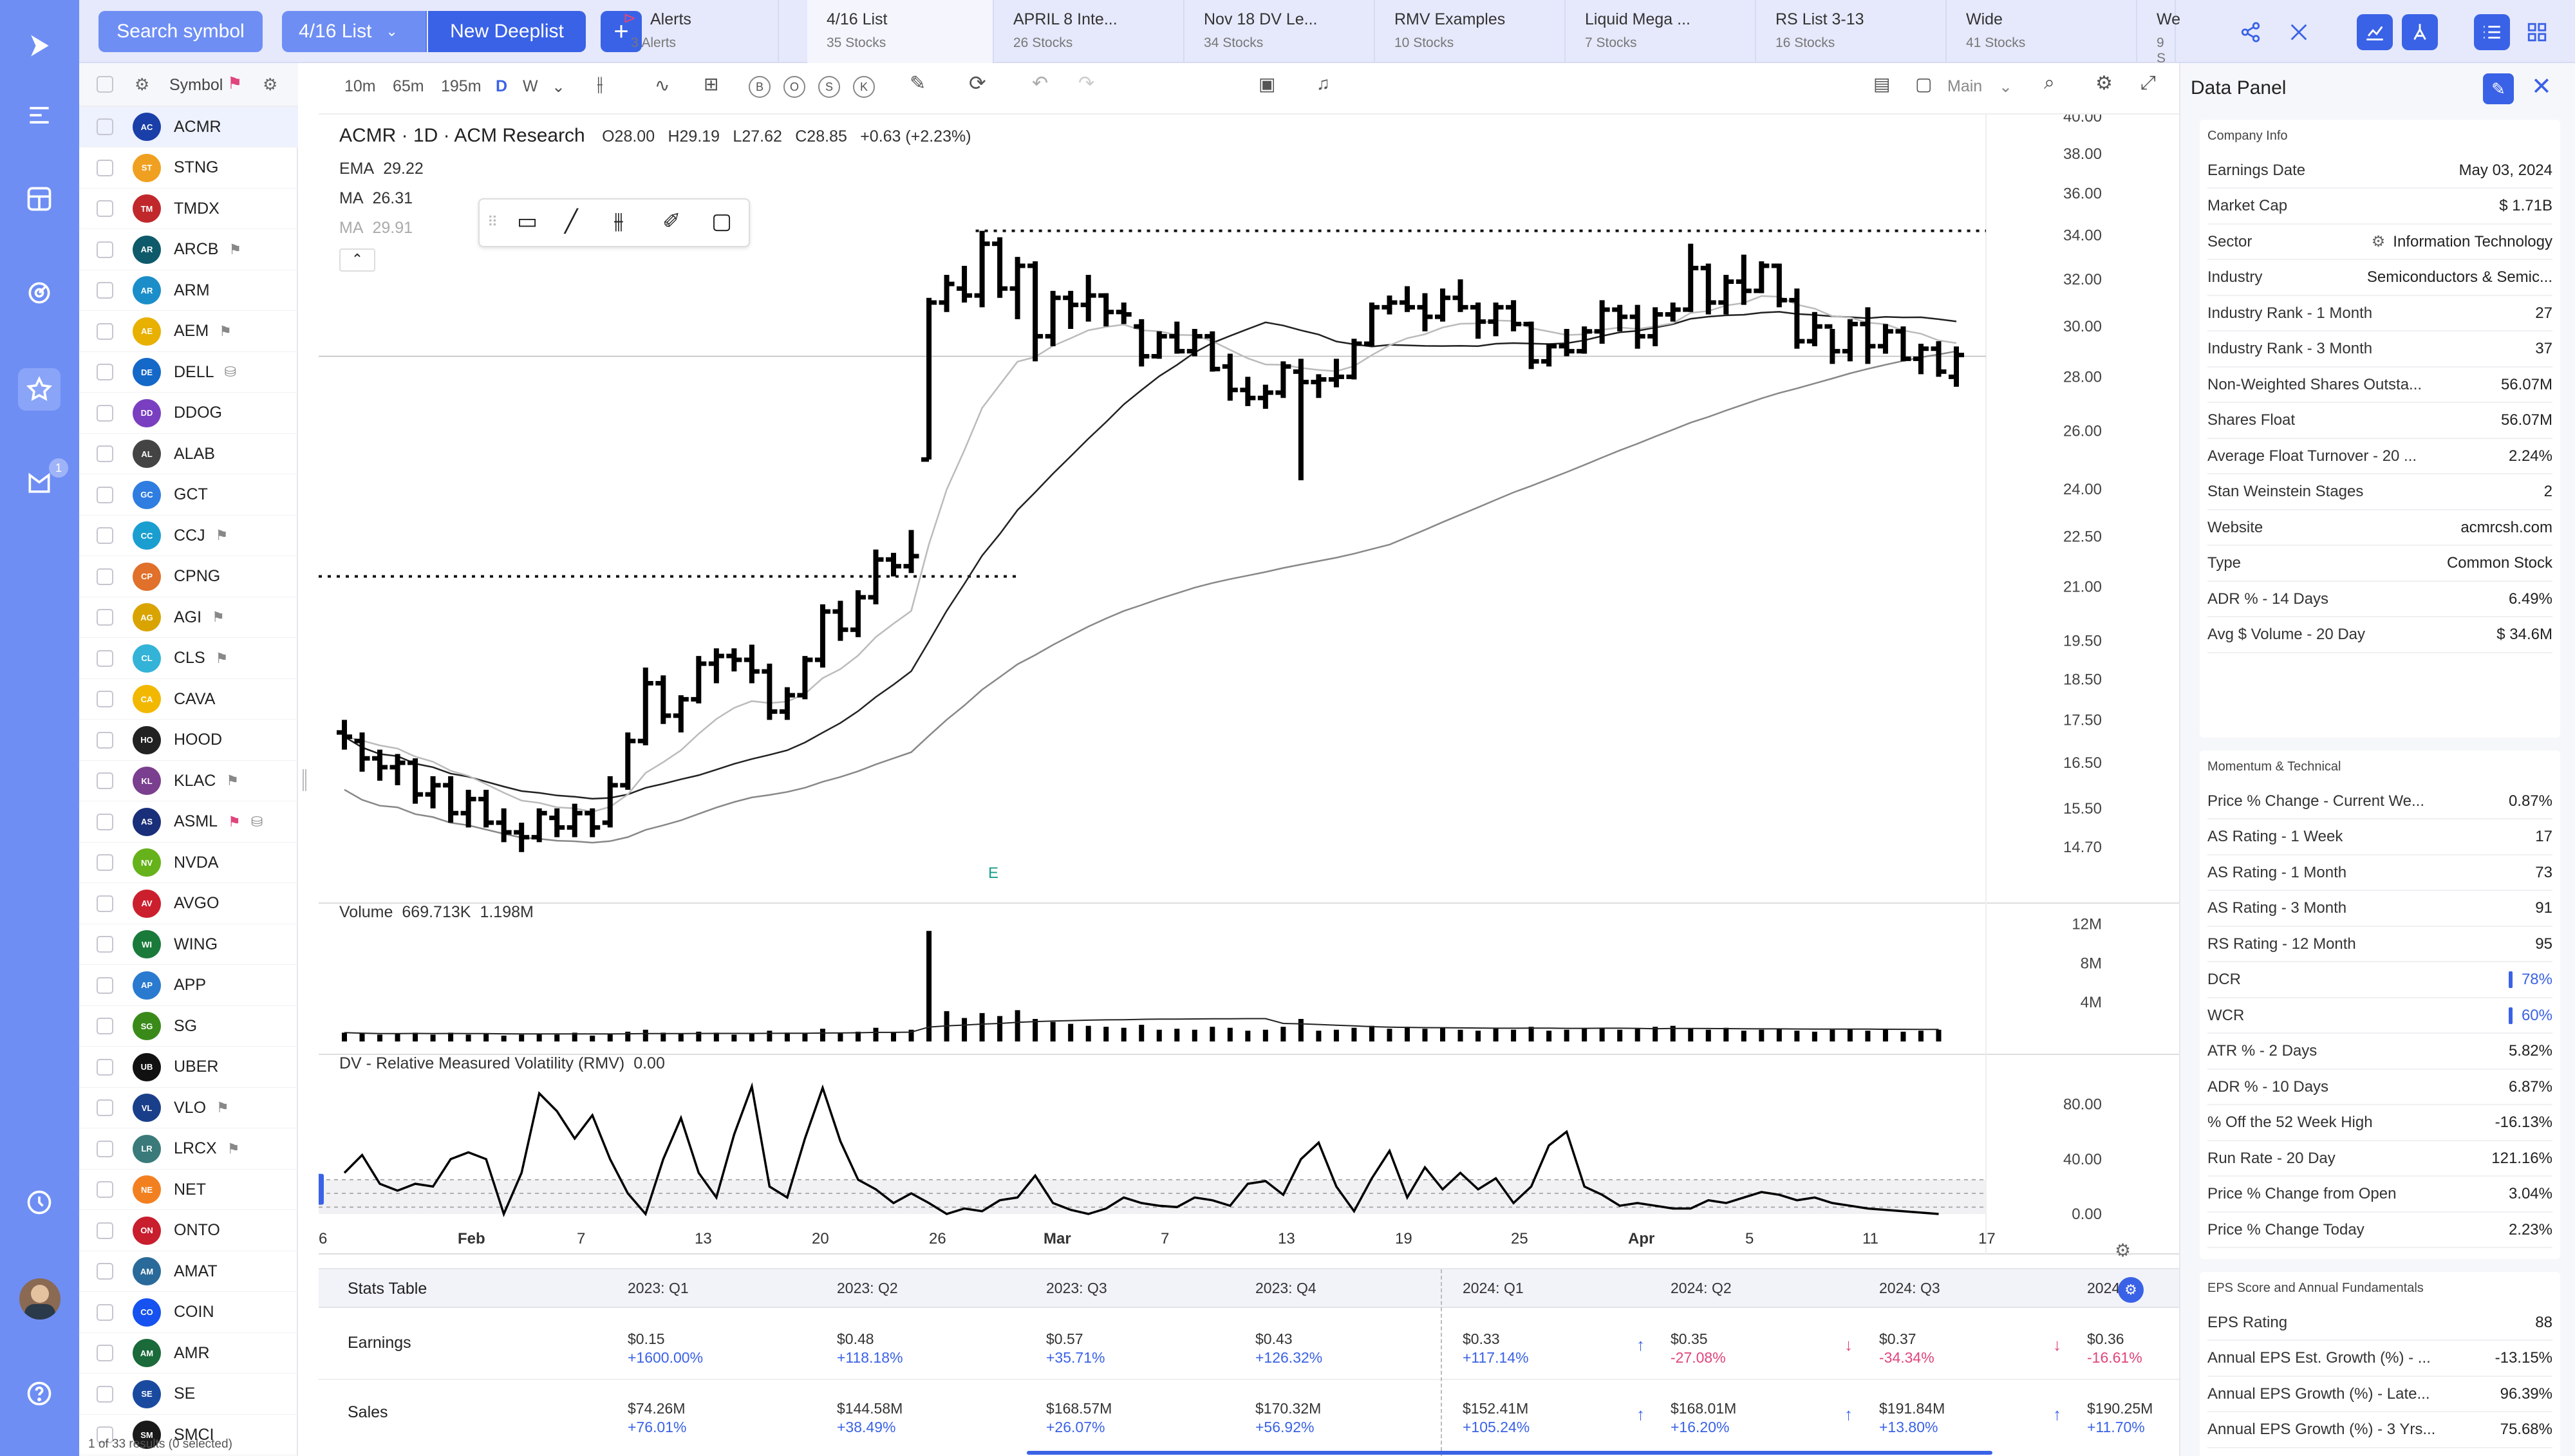  Describe the element at coordinates (189, 822) in the screenshot. I see `symbol-row: AS ASML ⚑ ⛁` at that location.